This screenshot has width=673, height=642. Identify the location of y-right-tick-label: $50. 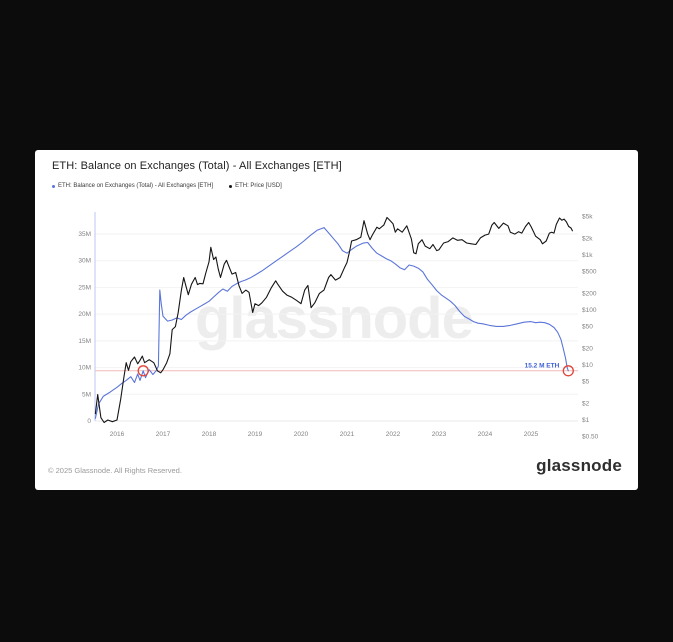
(587, 327).